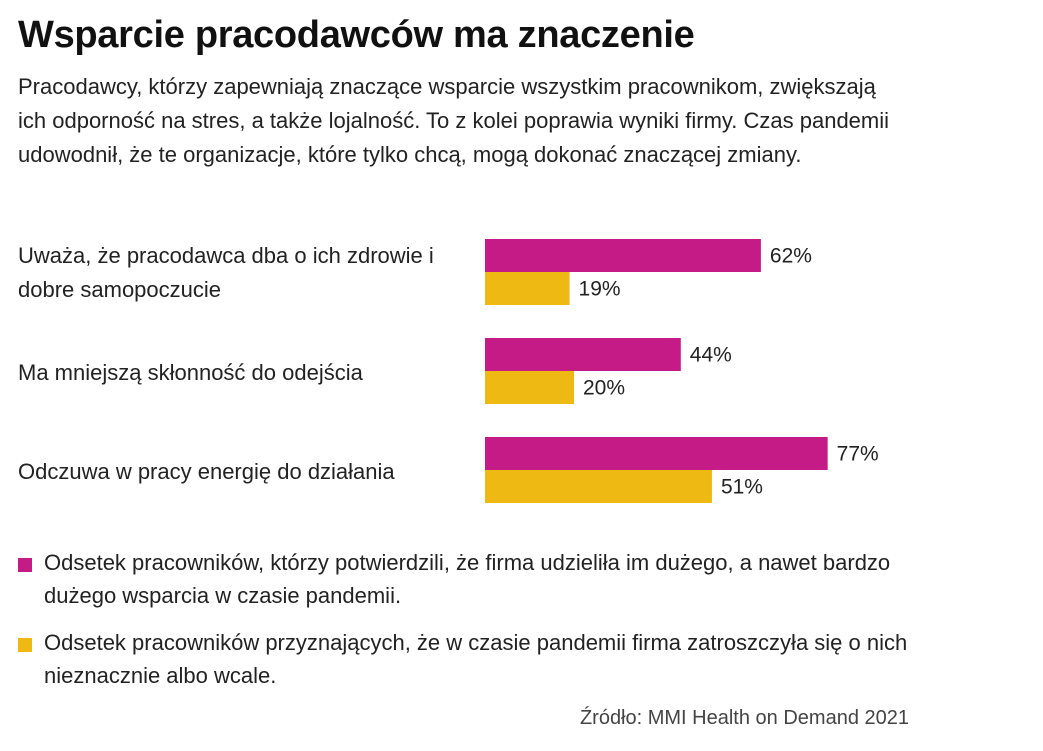 This screenshot has width=1043, height=751. I want to click on legend-swatch-magenta, so click(25, 565).